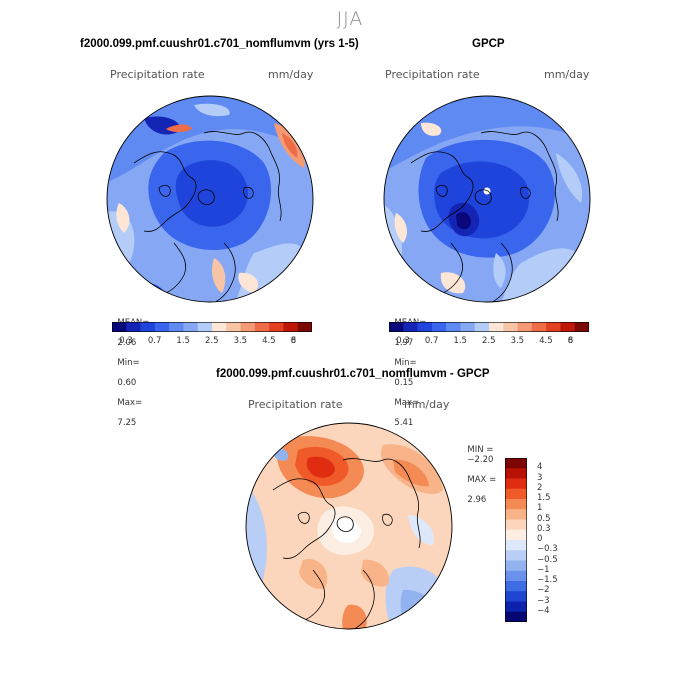  I want to click on obs-min-label: Min=, so click(405, 363).